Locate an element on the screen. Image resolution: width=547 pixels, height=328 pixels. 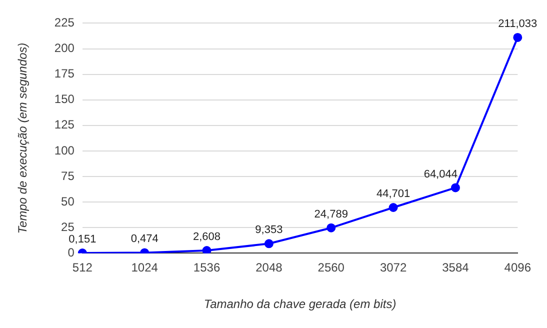
text: 0,474 is located at coordinates (144, 239).